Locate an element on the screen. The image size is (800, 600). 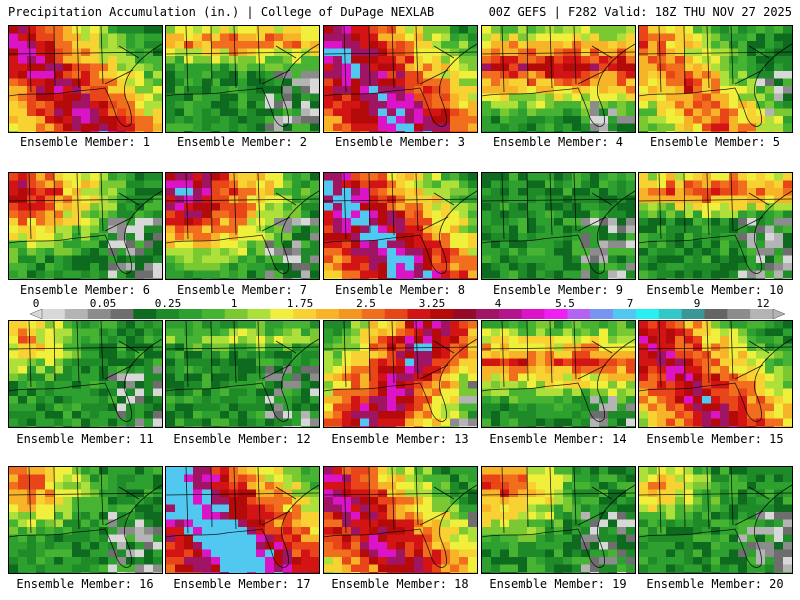
colorbar-tick-label: 0 is located at coordinates (36, 303).